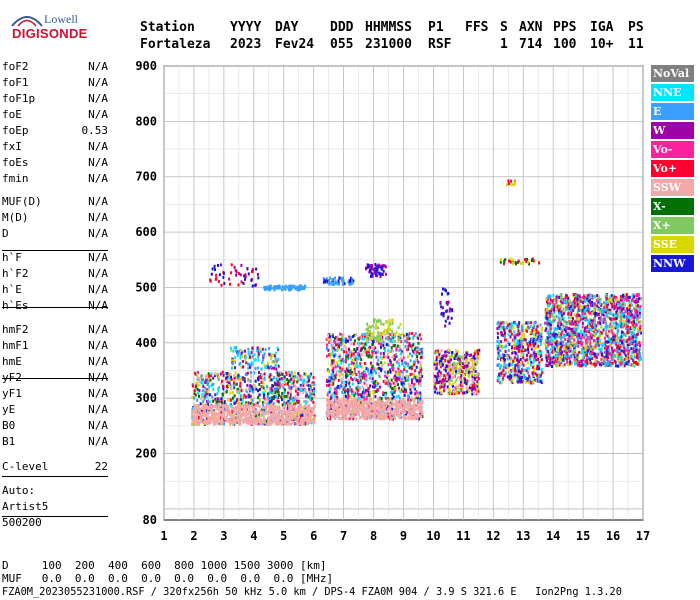 This screenshot has height=600, width=700. What do you see at coordinates (55, 379) in the screenshot?
I see `param-row-yf2: yF2 N/A` at bounding box center [55, 379].